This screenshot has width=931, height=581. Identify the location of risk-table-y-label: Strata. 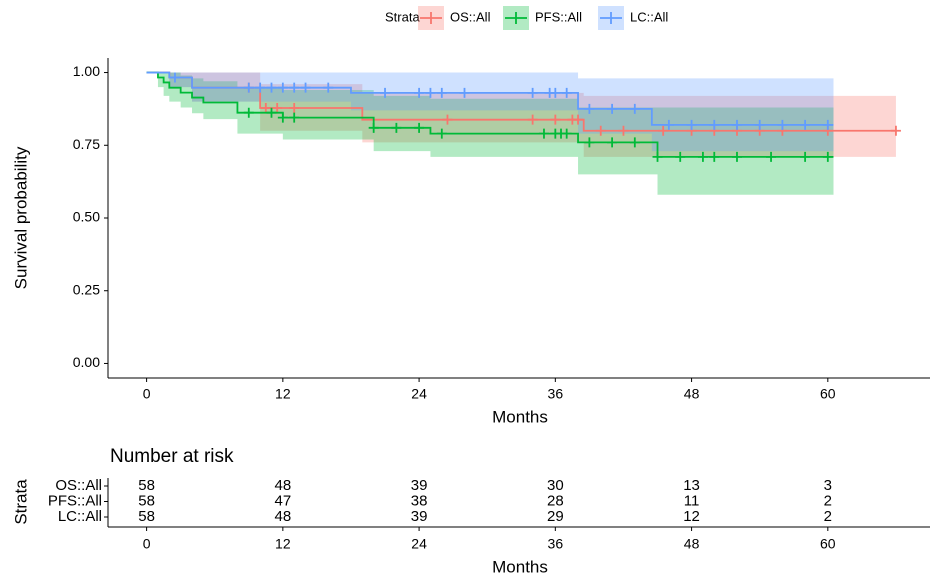
(20, 502).